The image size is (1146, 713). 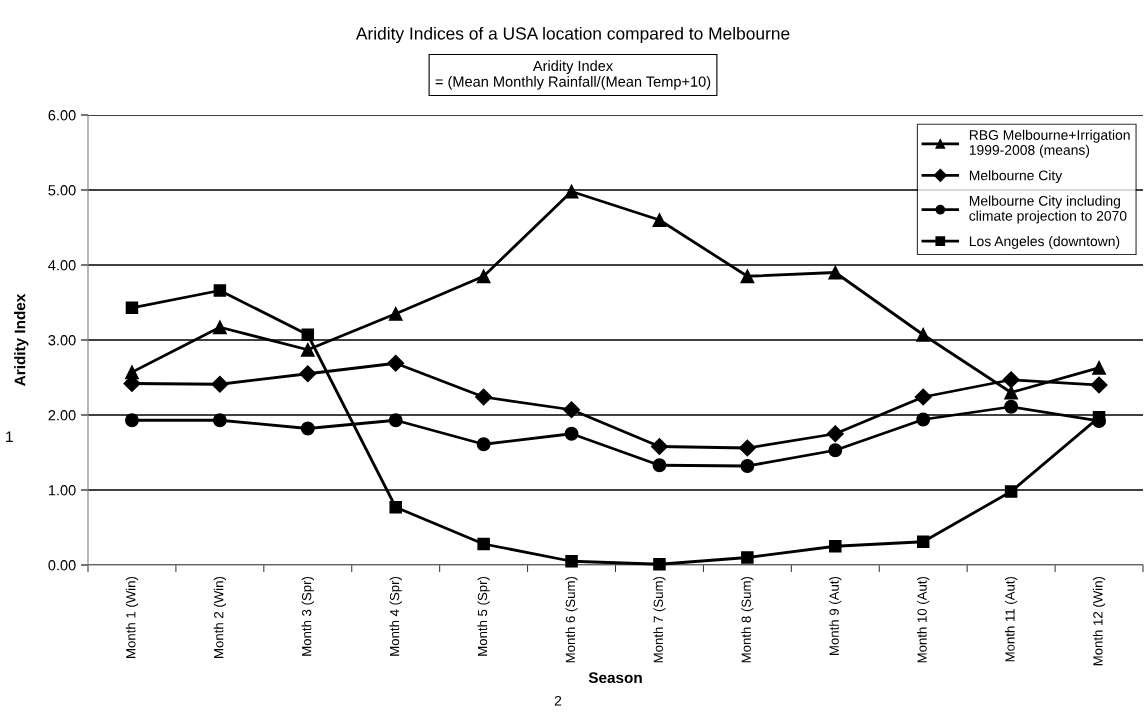 I want to click on y-tick-label: 2.00, so click(x=62, y=415).